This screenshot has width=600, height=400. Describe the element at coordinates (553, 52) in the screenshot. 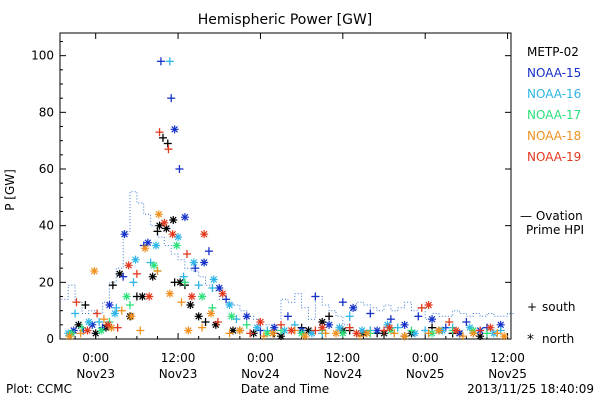

I see `legend-entry: METP-02` at that location.